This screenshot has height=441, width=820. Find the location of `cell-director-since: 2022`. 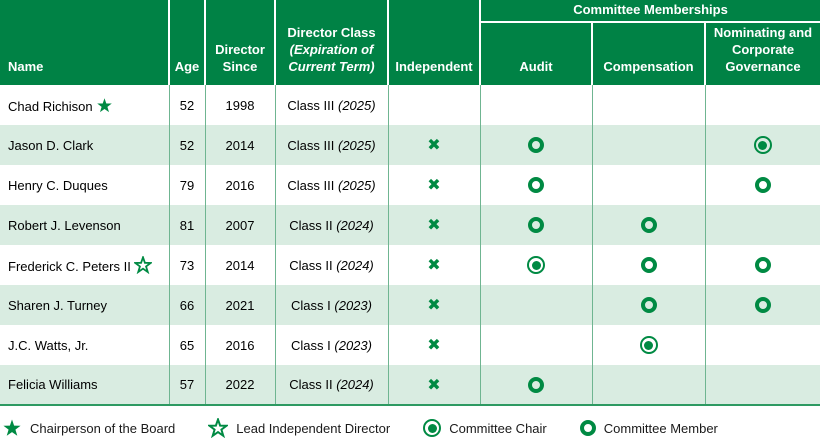

cell-director-since: 2022 is located at coordinates (239, 385).